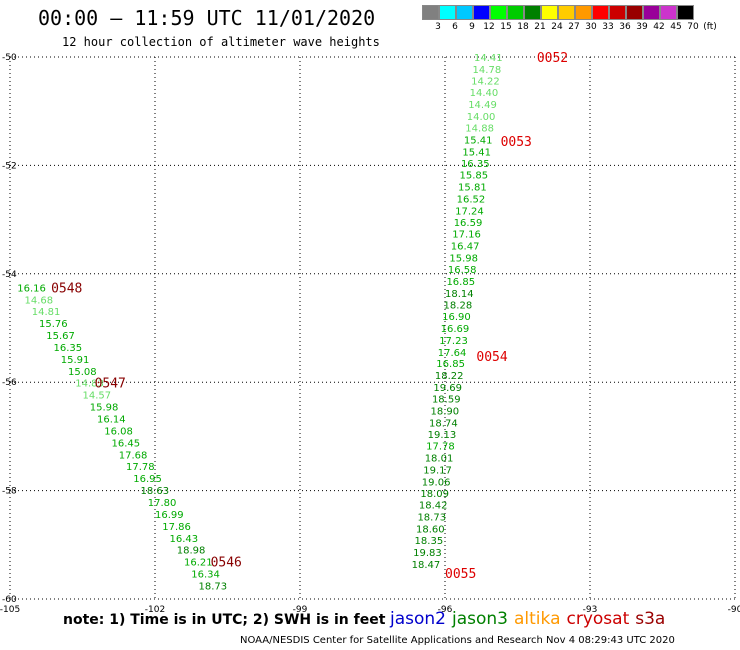 The width and height of the screenshot is (740, 650). I want to click on y-tick-label: -60, so click(9, 600).